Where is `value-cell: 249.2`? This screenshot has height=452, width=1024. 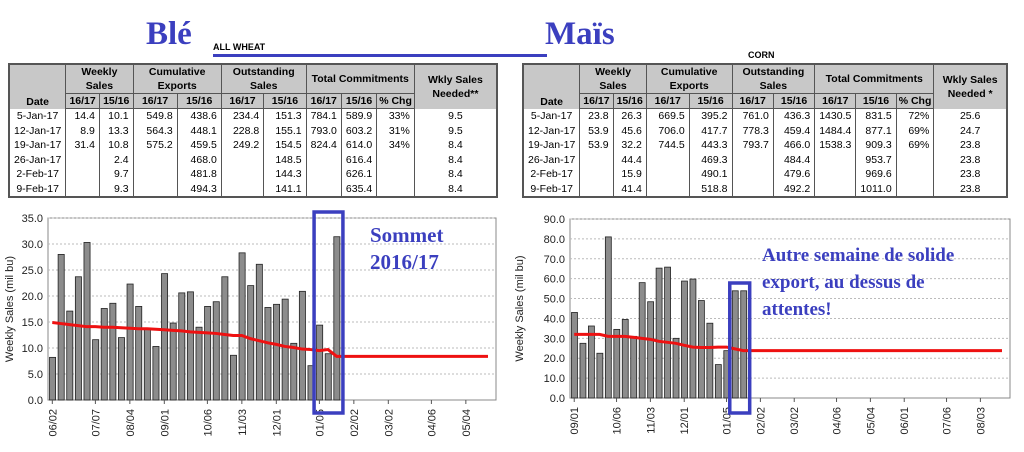 value-cell: 249.2 is located at coordinates (242, 145).